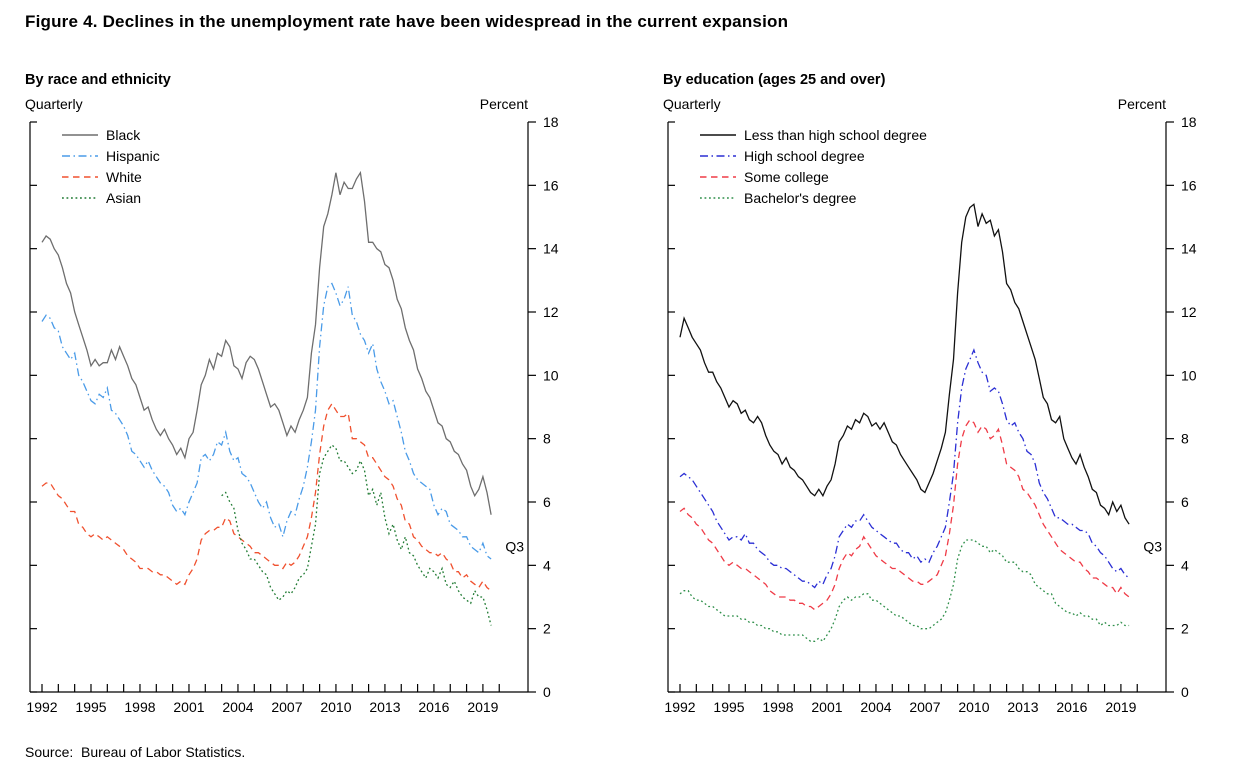 This screenshot has width=1260, height=780. What do you see at coordinates (356, 535) in the screenshot?
I see `series-line-asian` at bounding box center [356, 535].